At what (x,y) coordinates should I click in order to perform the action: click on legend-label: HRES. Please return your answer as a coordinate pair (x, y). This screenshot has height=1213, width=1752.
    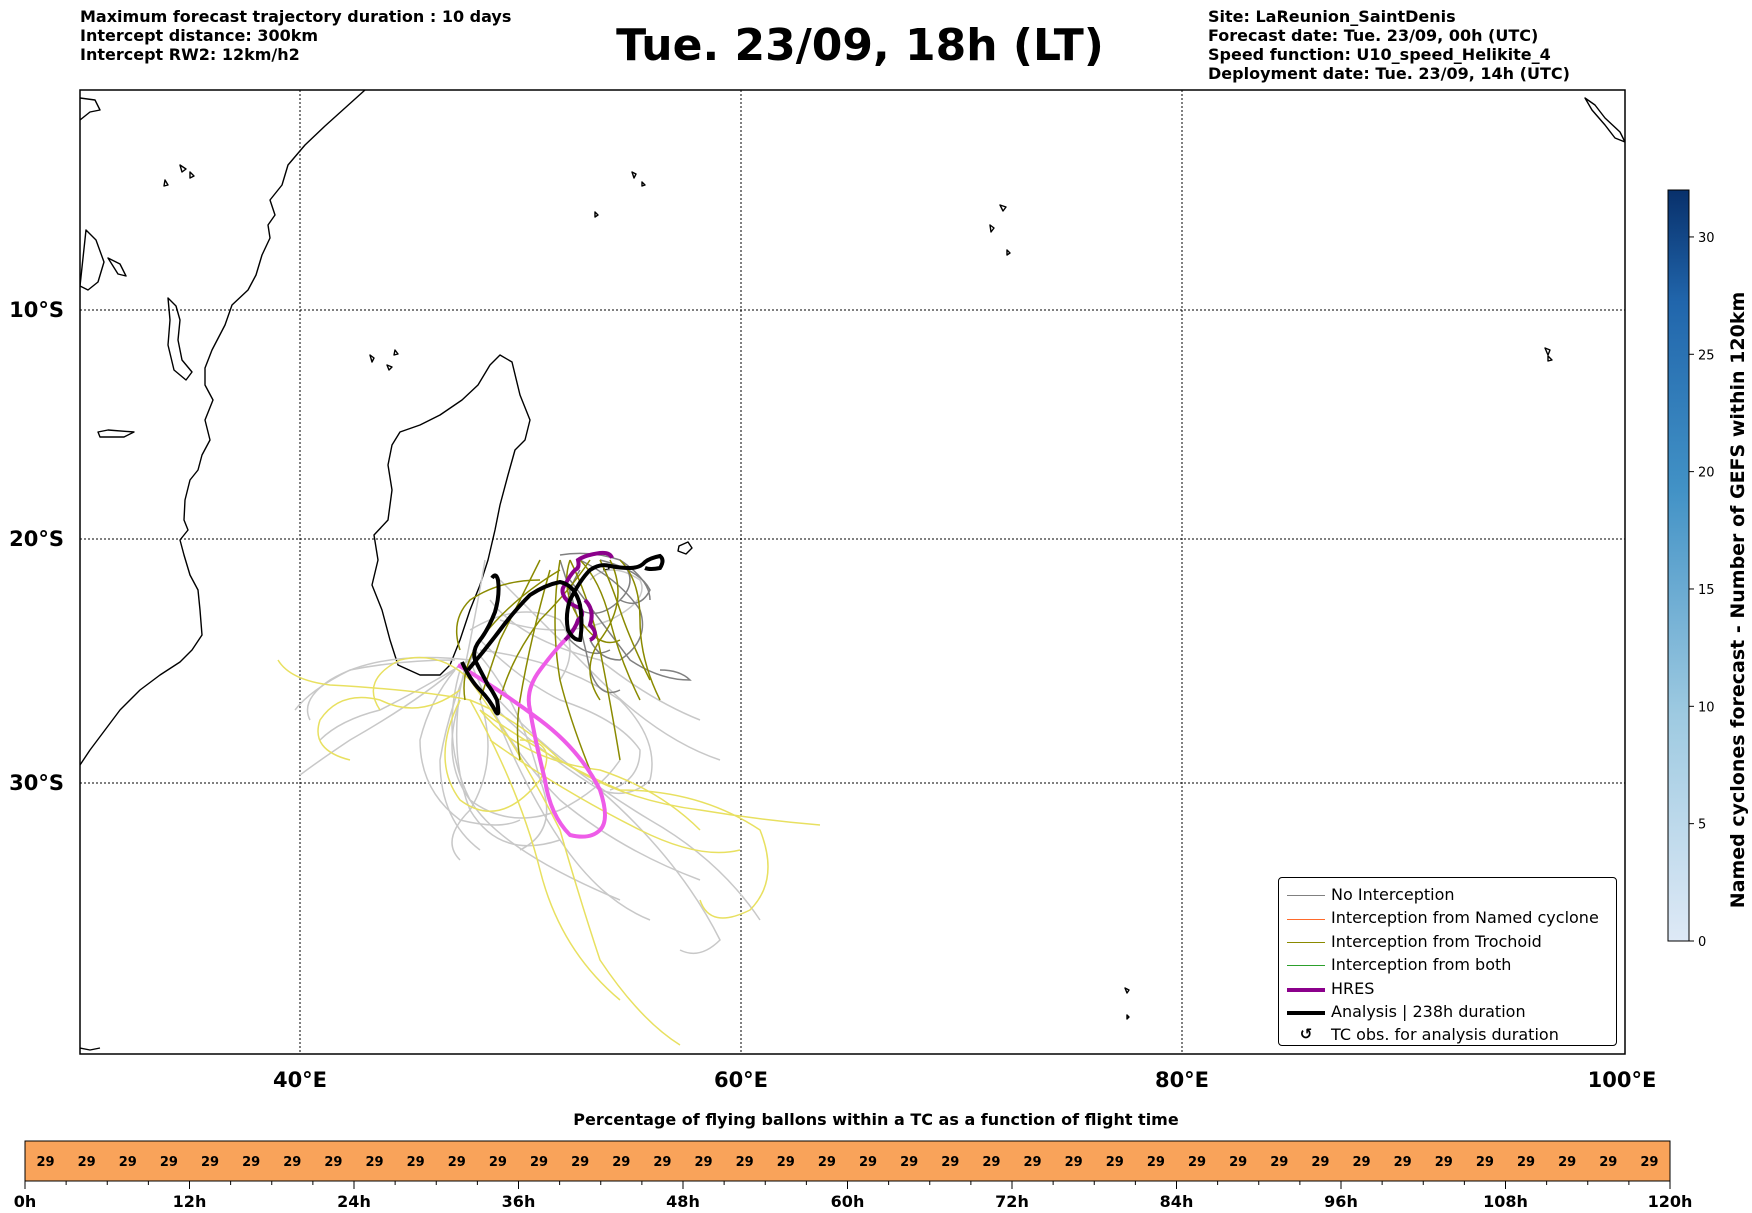
    Looking at the image, I should click on (1353, 988).